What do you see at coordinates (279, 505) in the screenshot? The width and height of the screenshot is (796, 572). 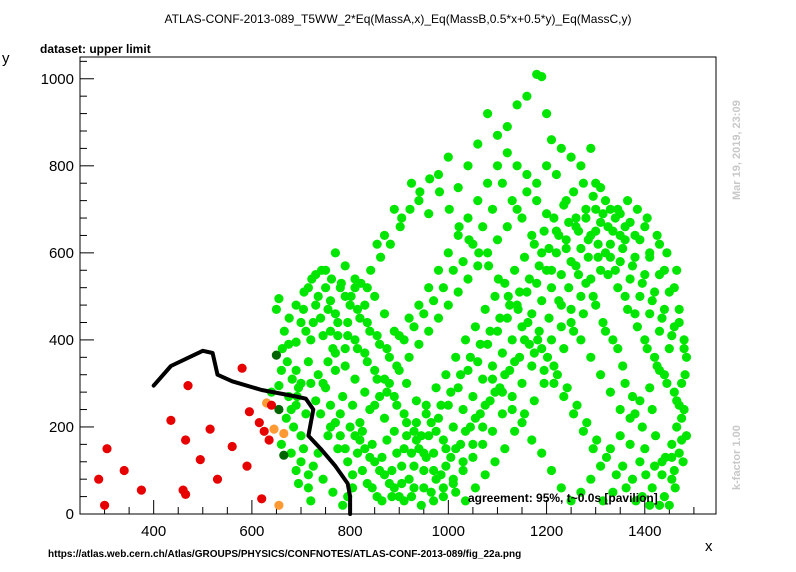 I see `excluded-near-limit-point` at bounding box center [279, 505].